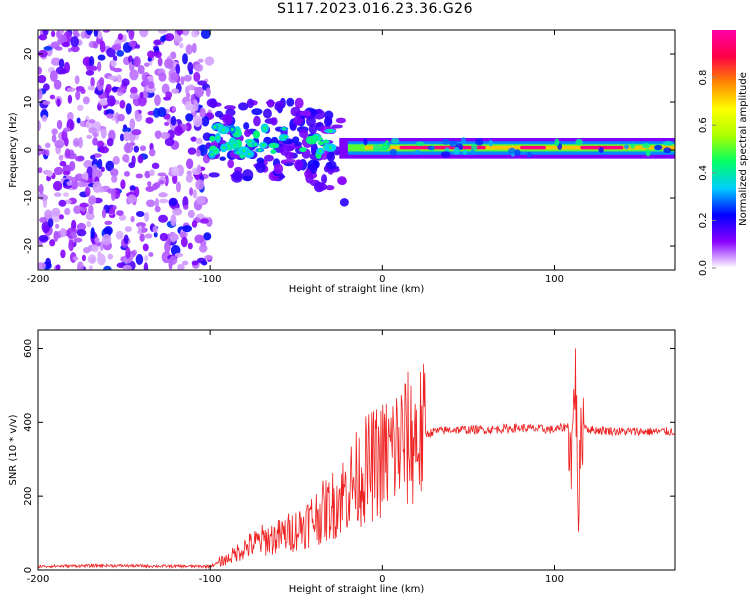 This screenshot has width=750, height=600. What do you see at coordinates (38, 279) in the screenshot?
I see `x-tick-label: -200` at bounding box center [38, 279].